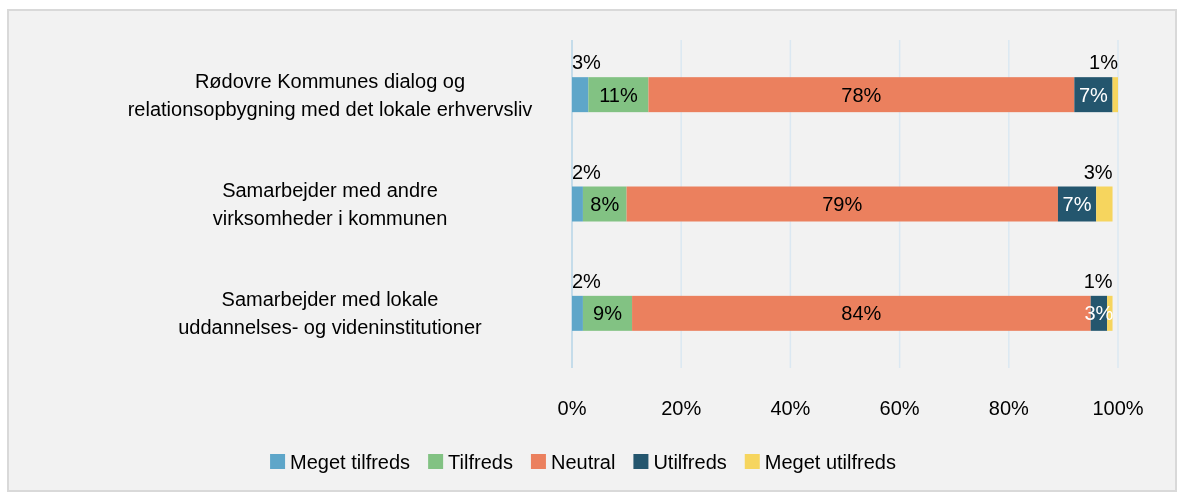 The width and height of the screenshot is (1184, 495). What do you see at coordinates (605, 204) in the screenshot?
I see `data-label: 8%` at bounding box center [605, 204].